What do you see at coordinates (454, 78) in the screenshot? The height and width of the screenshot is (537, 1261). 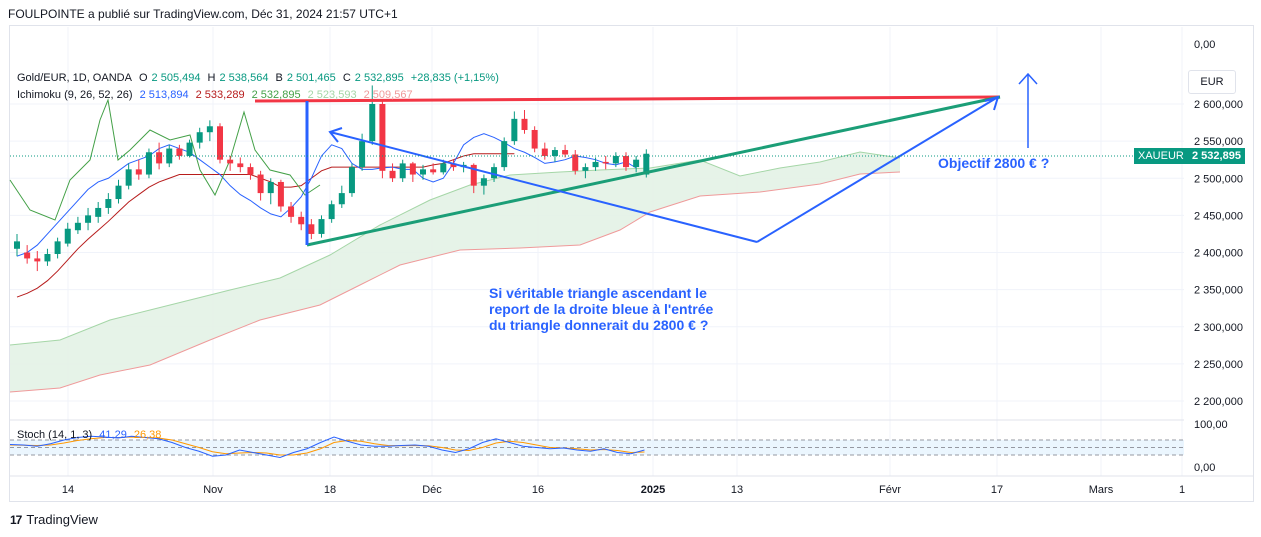 I see `legend-change: +28,835 (+1,15%)` at bounding box center [454, 78].